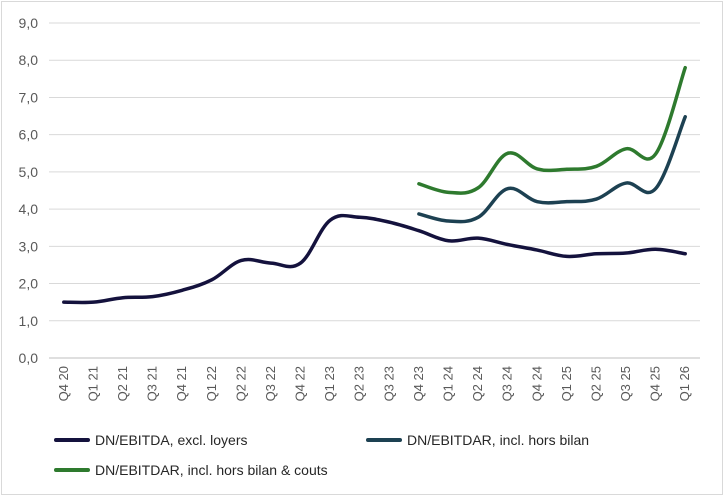  I want to click on legend-item-0: DN/EBITDA, excl. loyers, so click(150, 440).